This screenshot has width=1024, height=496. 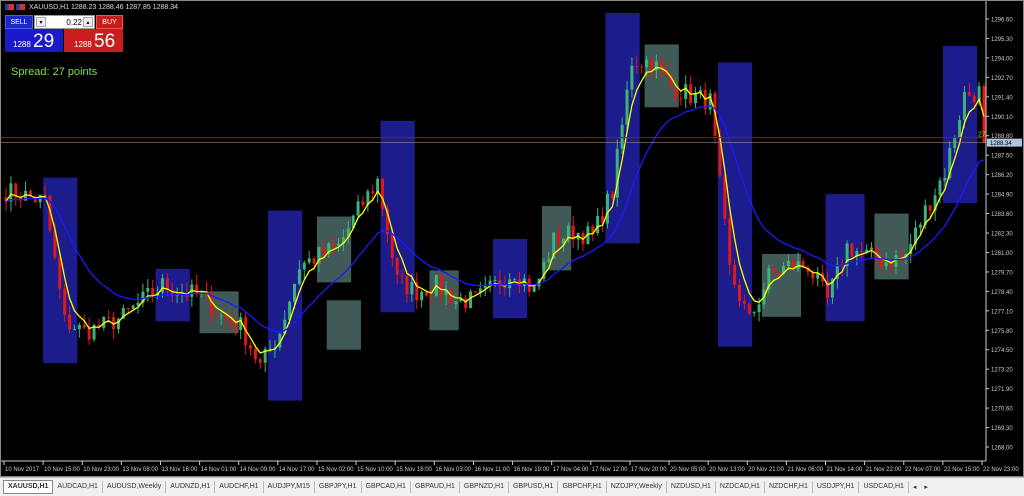 I want to click on tab-audusd-weekly: AUDUSD,Weekly, so click(x=135, y=487).